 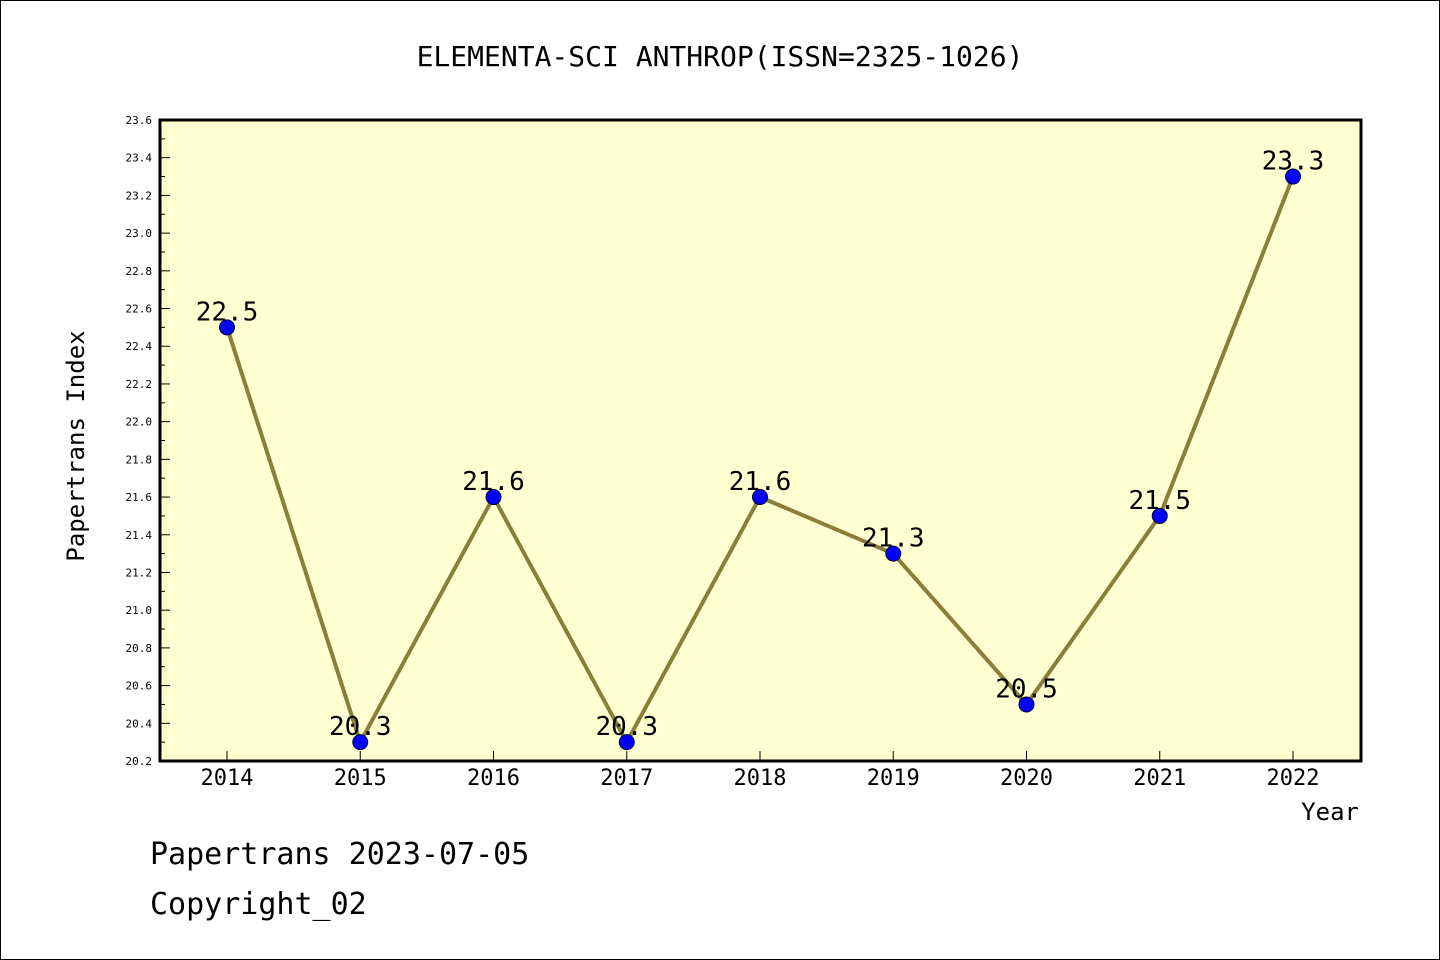 I want to click on x-tick-label: 2021, so click(x=1159, y=778).